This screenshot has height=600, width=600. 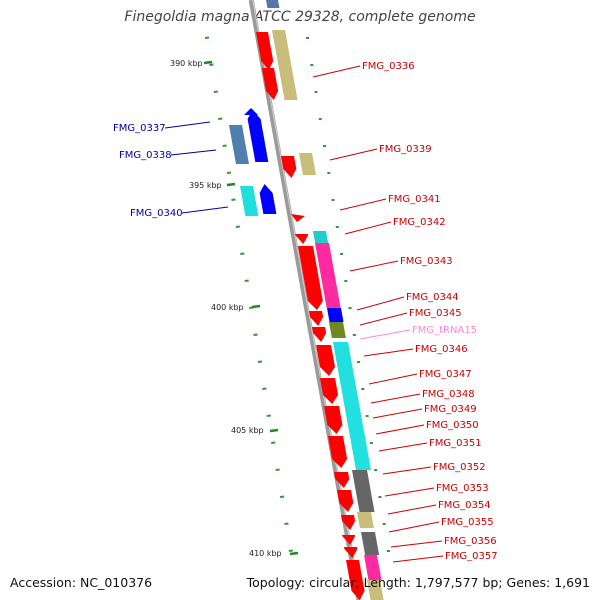 What do you see at coordinates (455, 443) in the screenshot?
I see `gene-label: FMG_0351` at bounding box center [455, 443].